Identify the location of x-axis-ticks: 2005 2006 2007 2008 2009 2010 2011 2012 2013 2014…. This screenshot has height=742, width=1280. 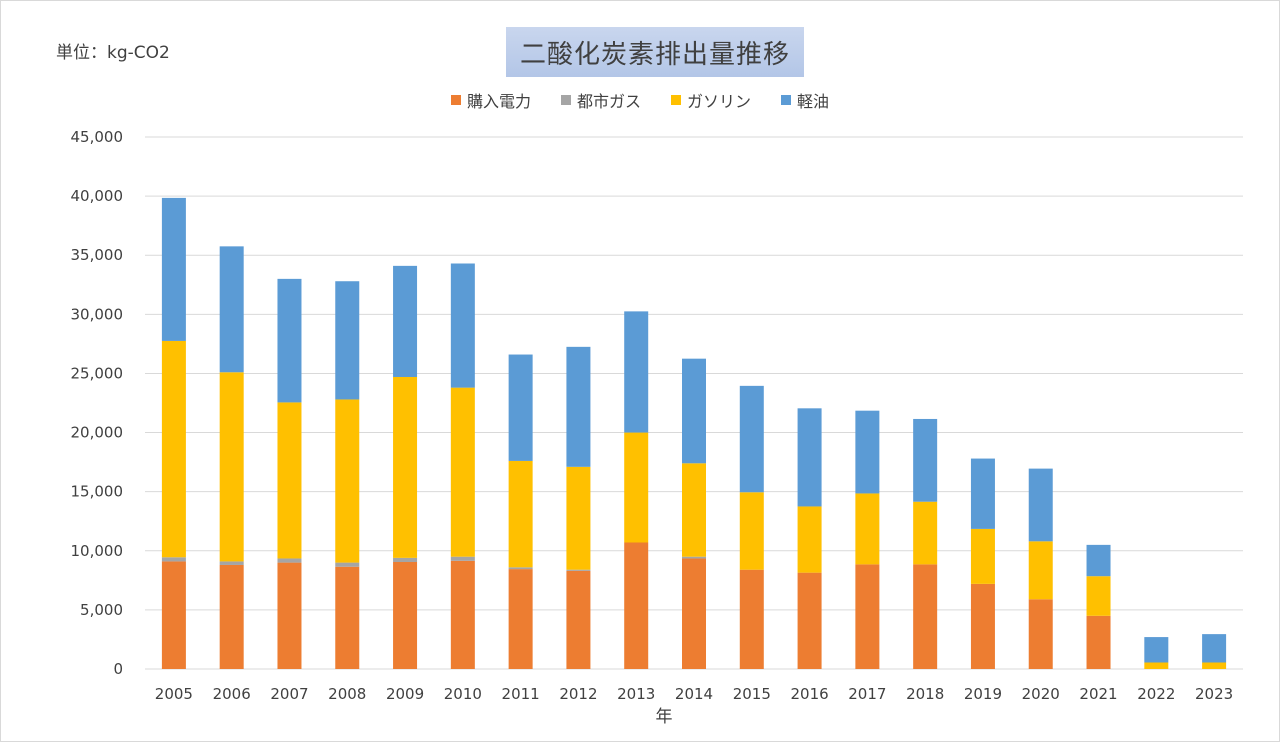
(694, 694).